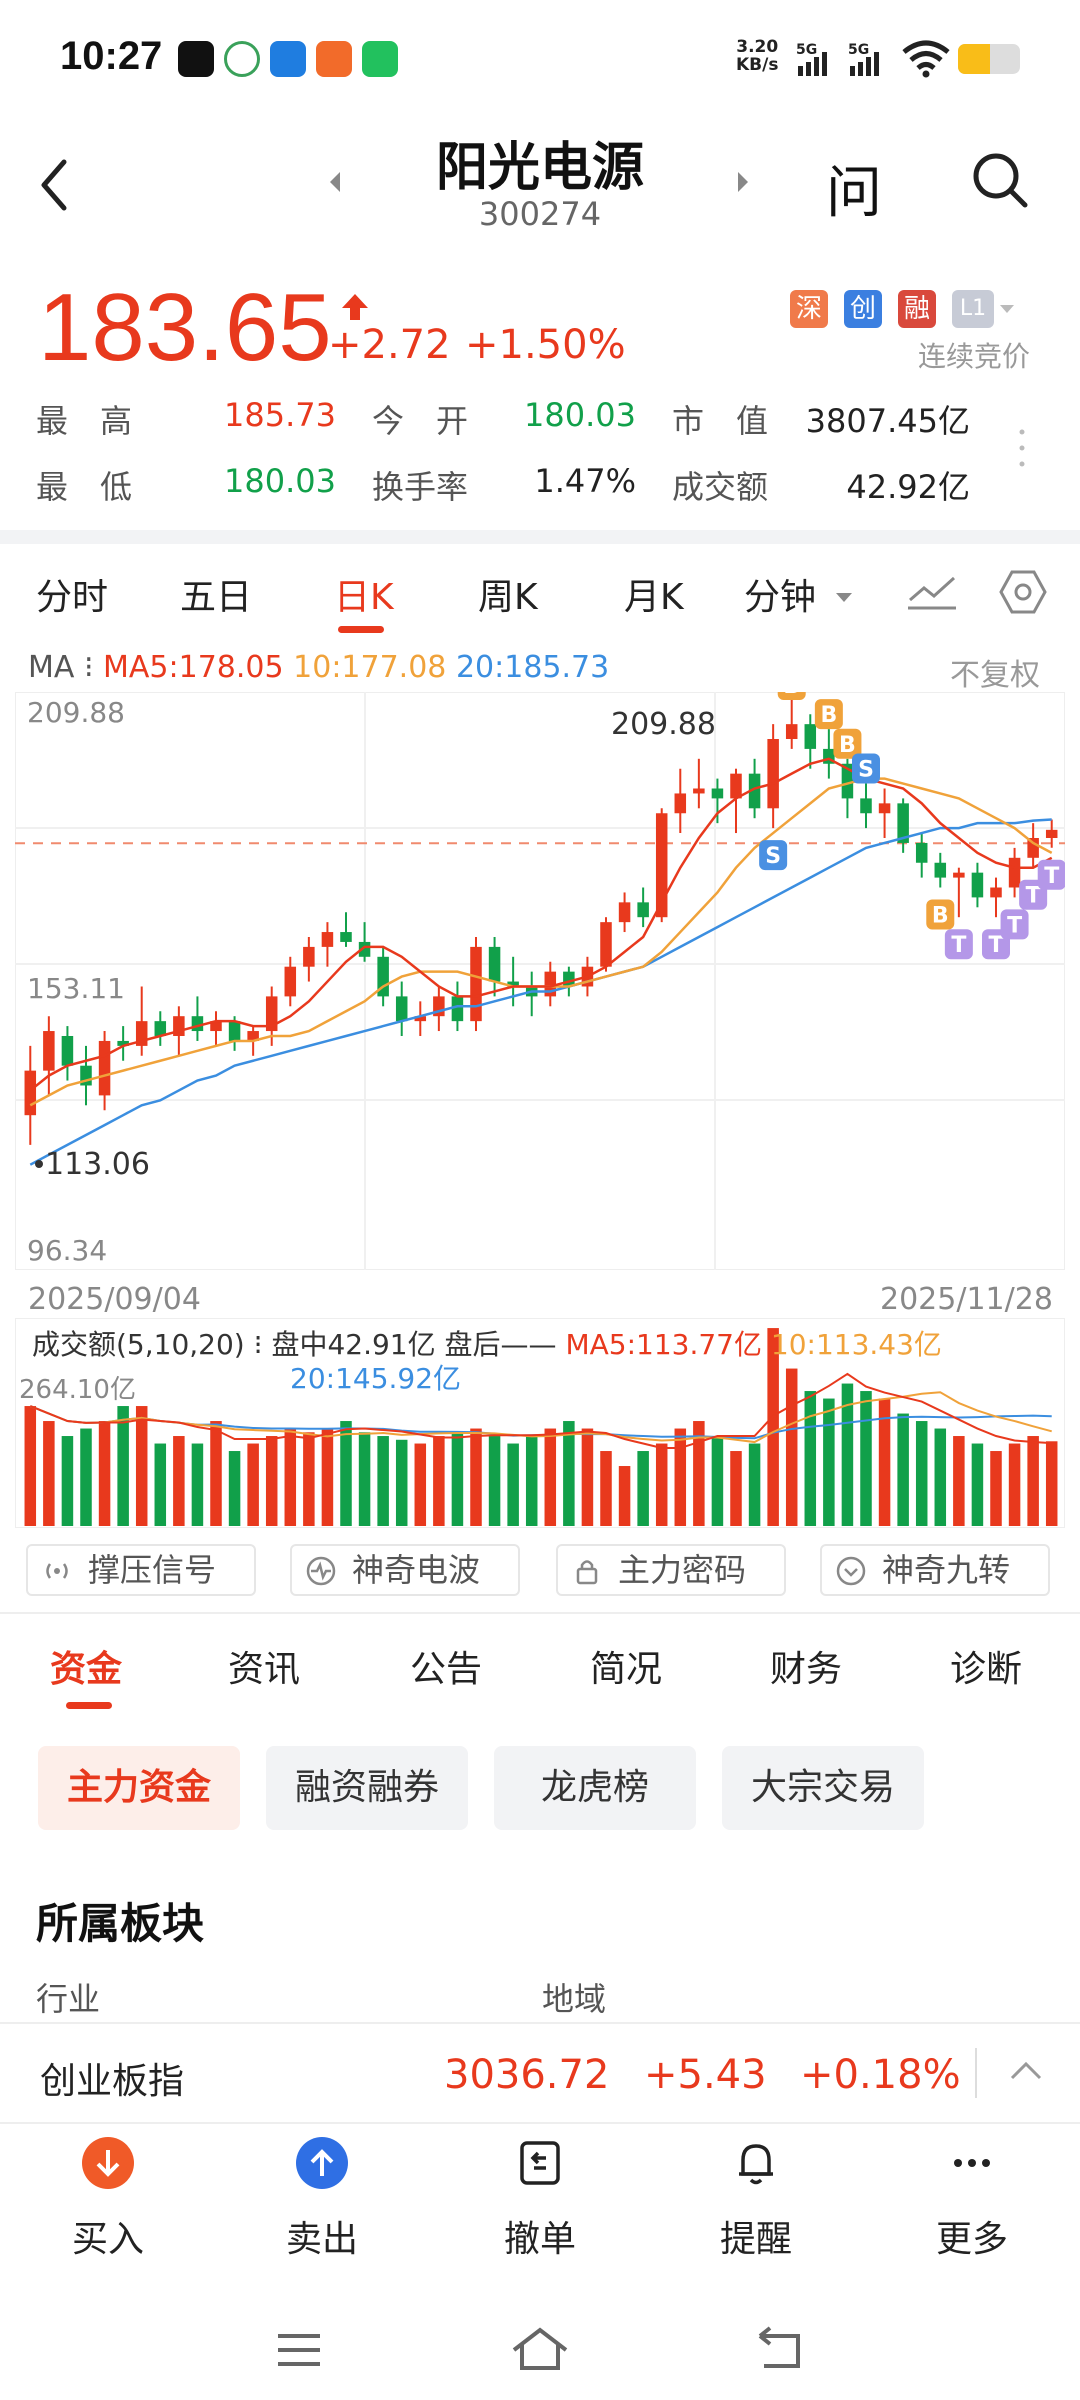 The image size is (1080, 2400). I want to click on cancel-order-icon, so click(540, 2163).